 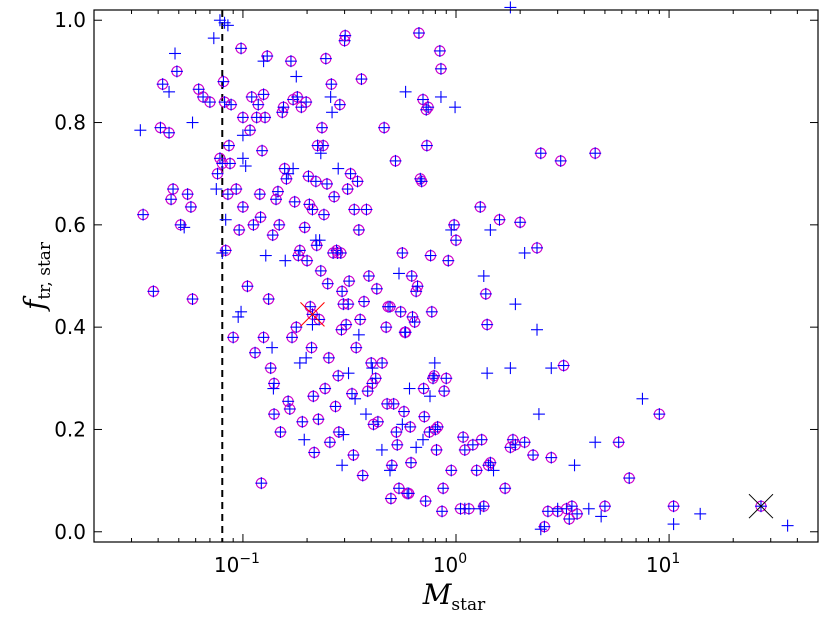 I want to click on x-axis-label: Mstar, so click(x=454, y=596).